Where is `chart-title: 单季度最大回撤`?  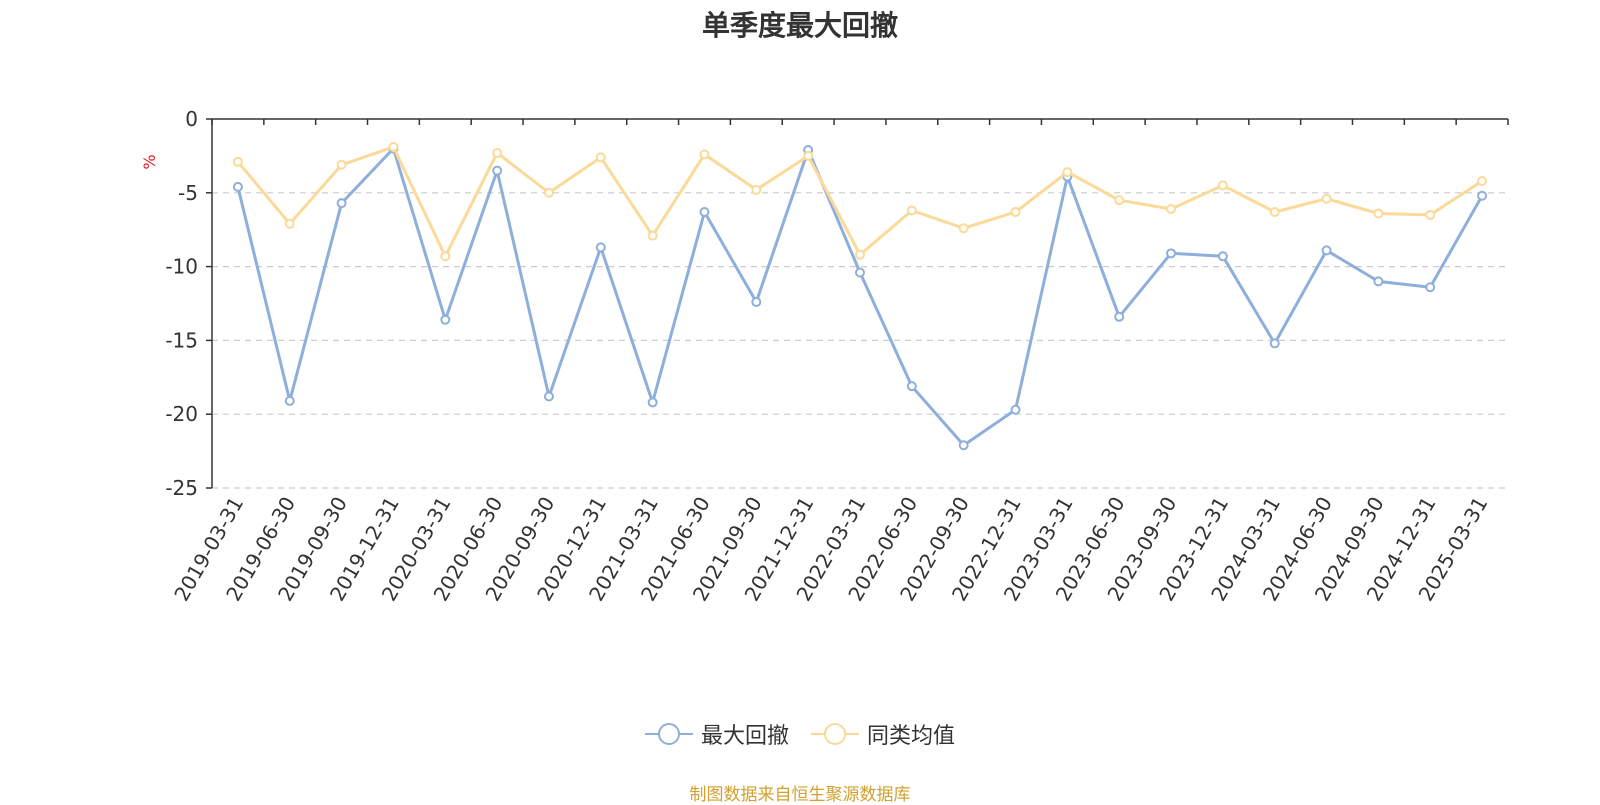 chart-title: 单季度最大回撤 is located at coordinates (799, 25).